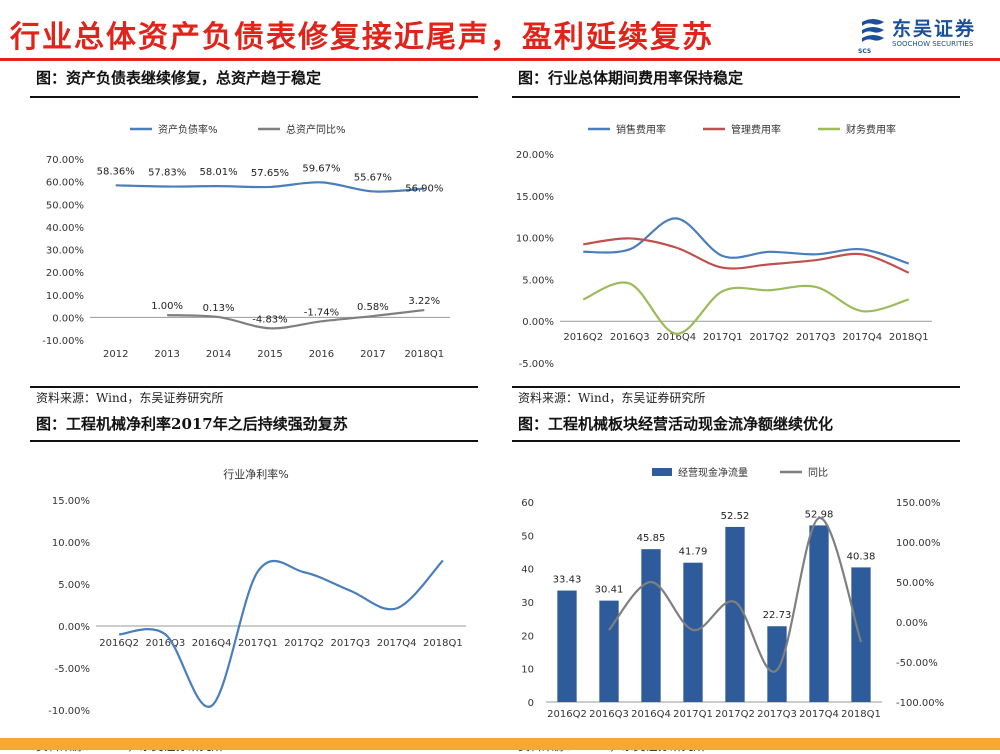 The height and width of the screenshot is (754, 1000). I want to click on x-tick-label: 2015, so click(269, 354).